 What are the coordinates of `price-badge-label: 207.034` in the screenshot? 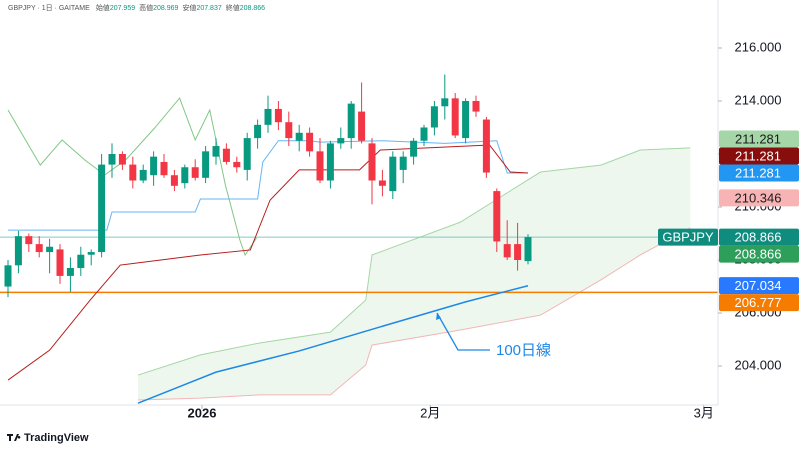 It's located at (758, 285).